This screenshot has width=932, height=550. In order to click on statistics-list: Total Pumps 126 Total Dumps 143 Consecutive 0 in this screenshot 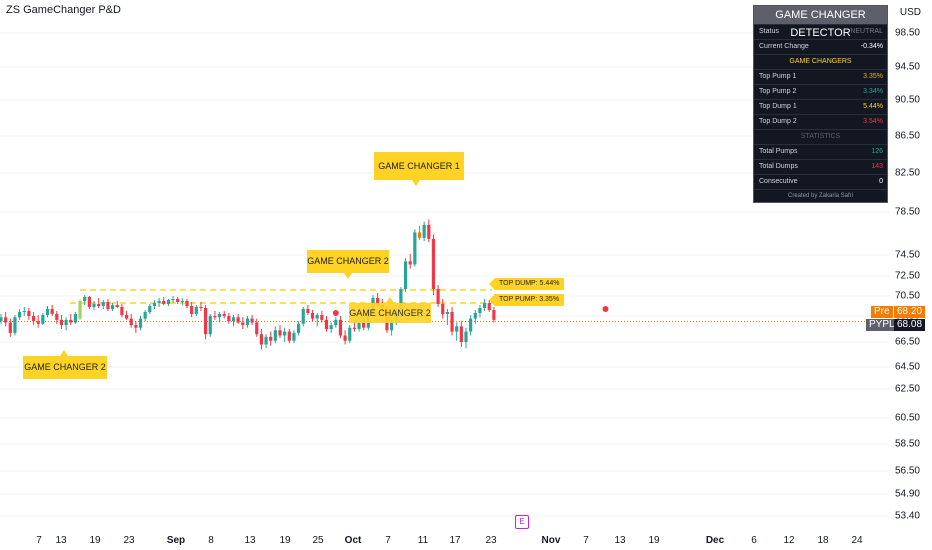, I will do `click(820, 166)`.